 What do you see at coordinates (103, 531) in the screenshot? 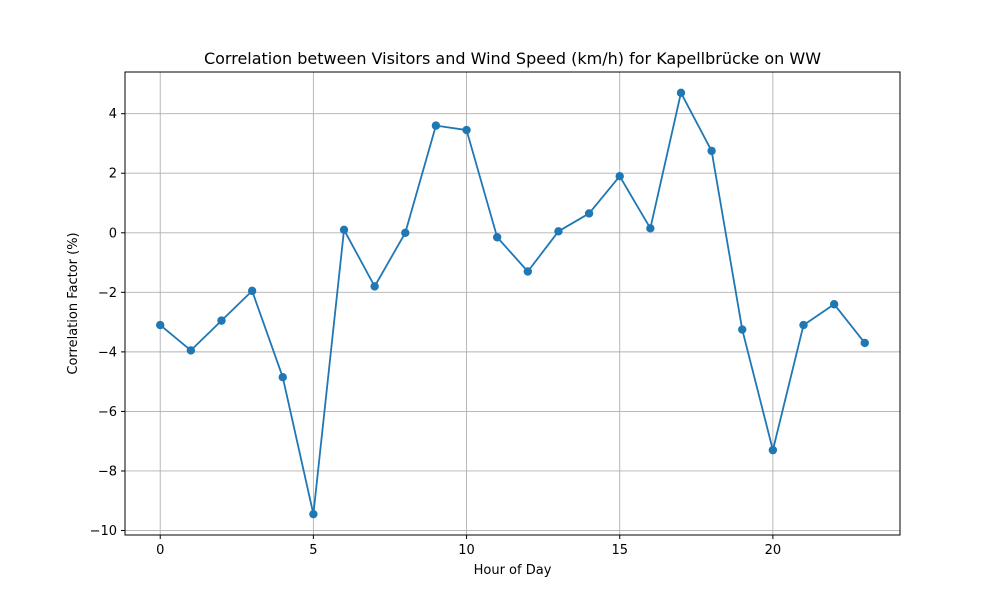
I see `y-tick-label: −10` at bounding box center [103, 531].